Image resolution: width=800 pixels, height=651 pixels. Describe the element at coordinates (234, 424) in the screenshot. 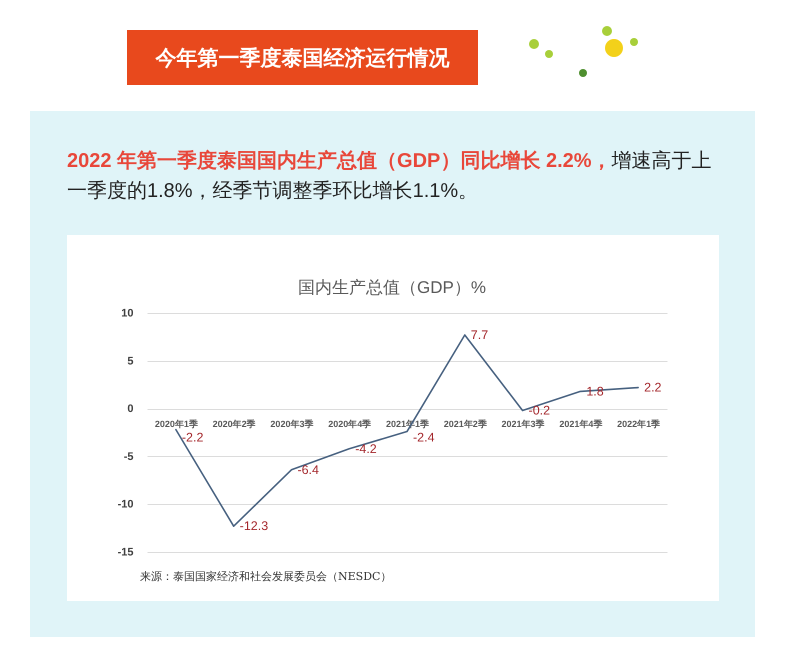

I see `x-tick-label: 2020年2季` at that location.